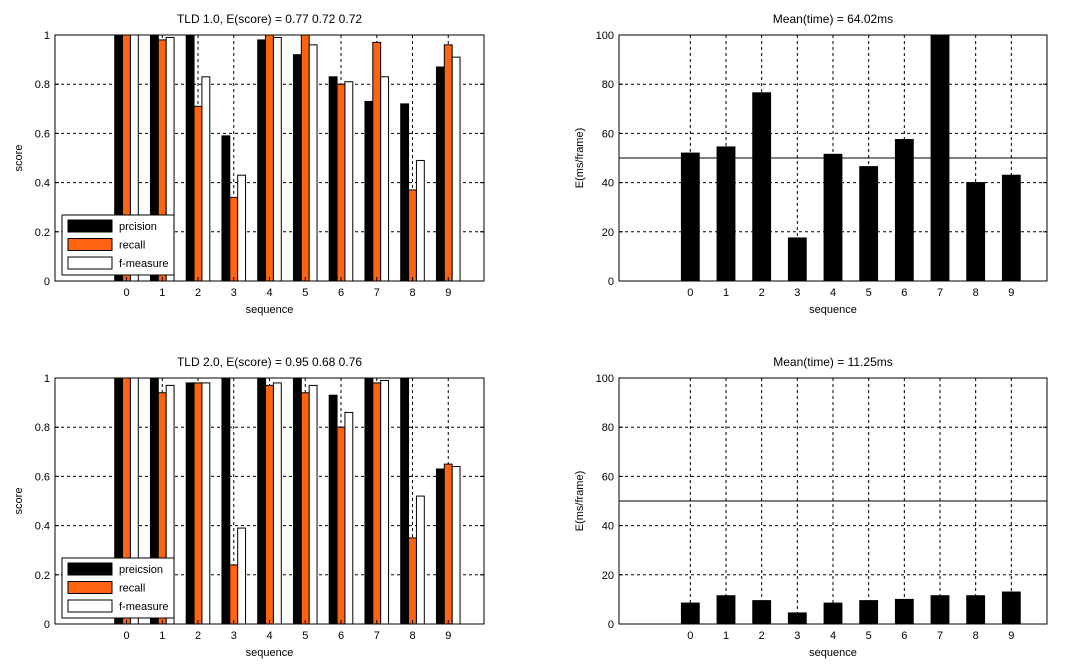 The image size is (1077, 672). Describe the element at coordinates (47, 379) in the screenshot. I see `y-tick-label: 1` at that location.